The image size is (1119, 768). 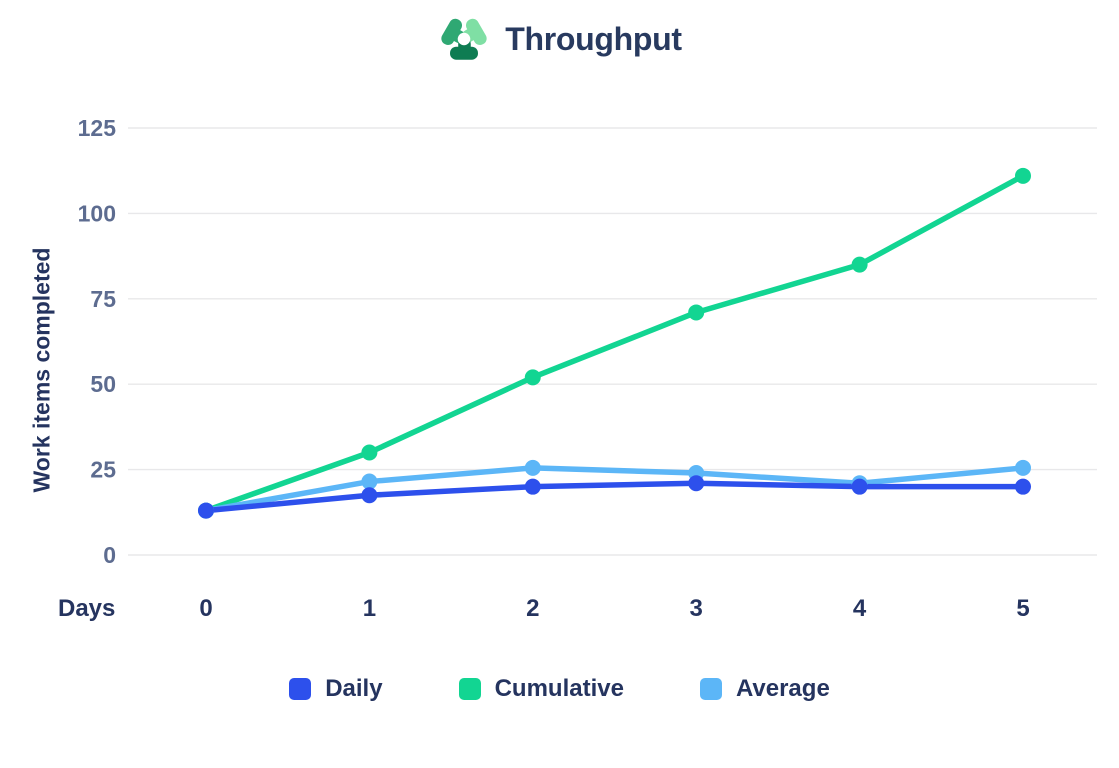 I want to click on legend-item-cumulative: Cumulative, so click(x=541, y=688).